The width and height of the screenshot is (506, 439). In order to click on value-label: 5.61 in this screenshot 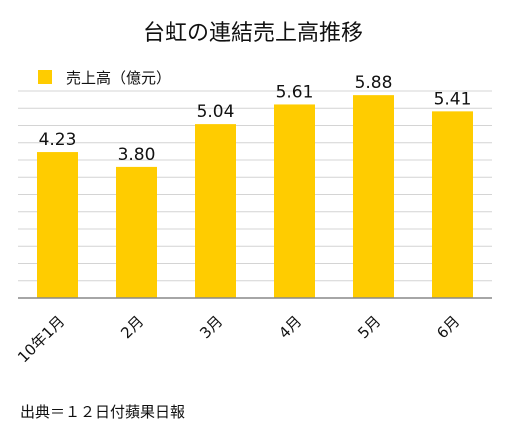, I will do `click(295, 92)`.